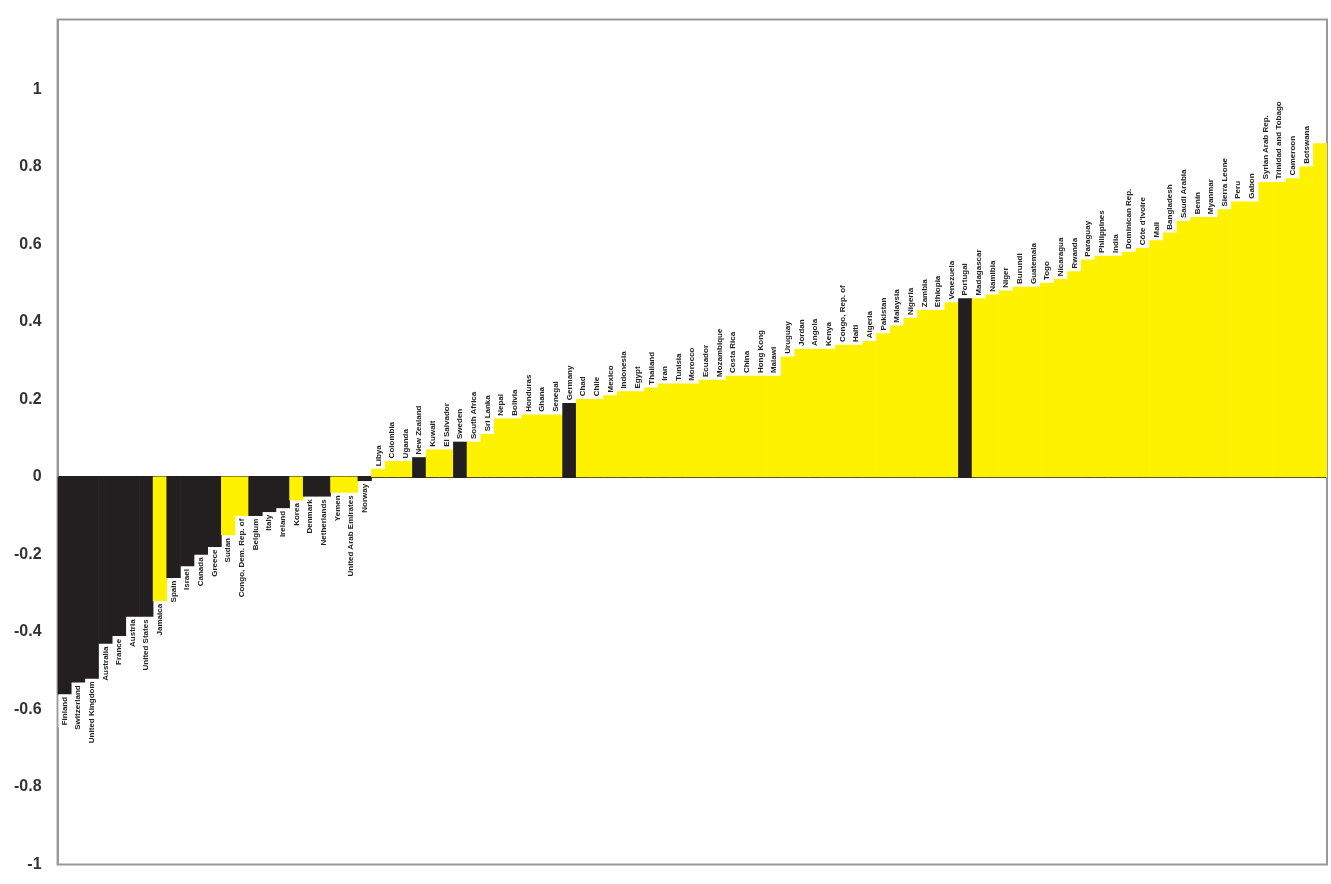  What do you see at coordinates (1088, 238) in the screenshot?
I see `x-tick-label: Paraguay` at bounding box center [1088, 238].